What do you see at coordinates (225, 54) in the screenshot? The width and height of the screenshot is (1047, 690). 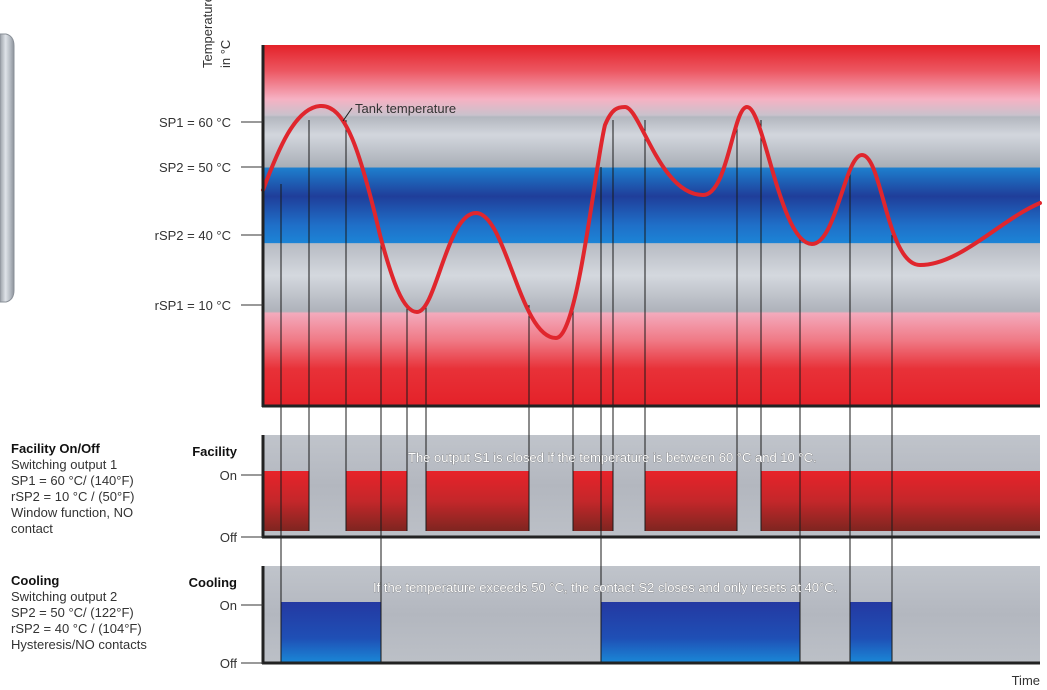 I see `y-axis-label-line2: in °C` at bounding box center [225, 54].